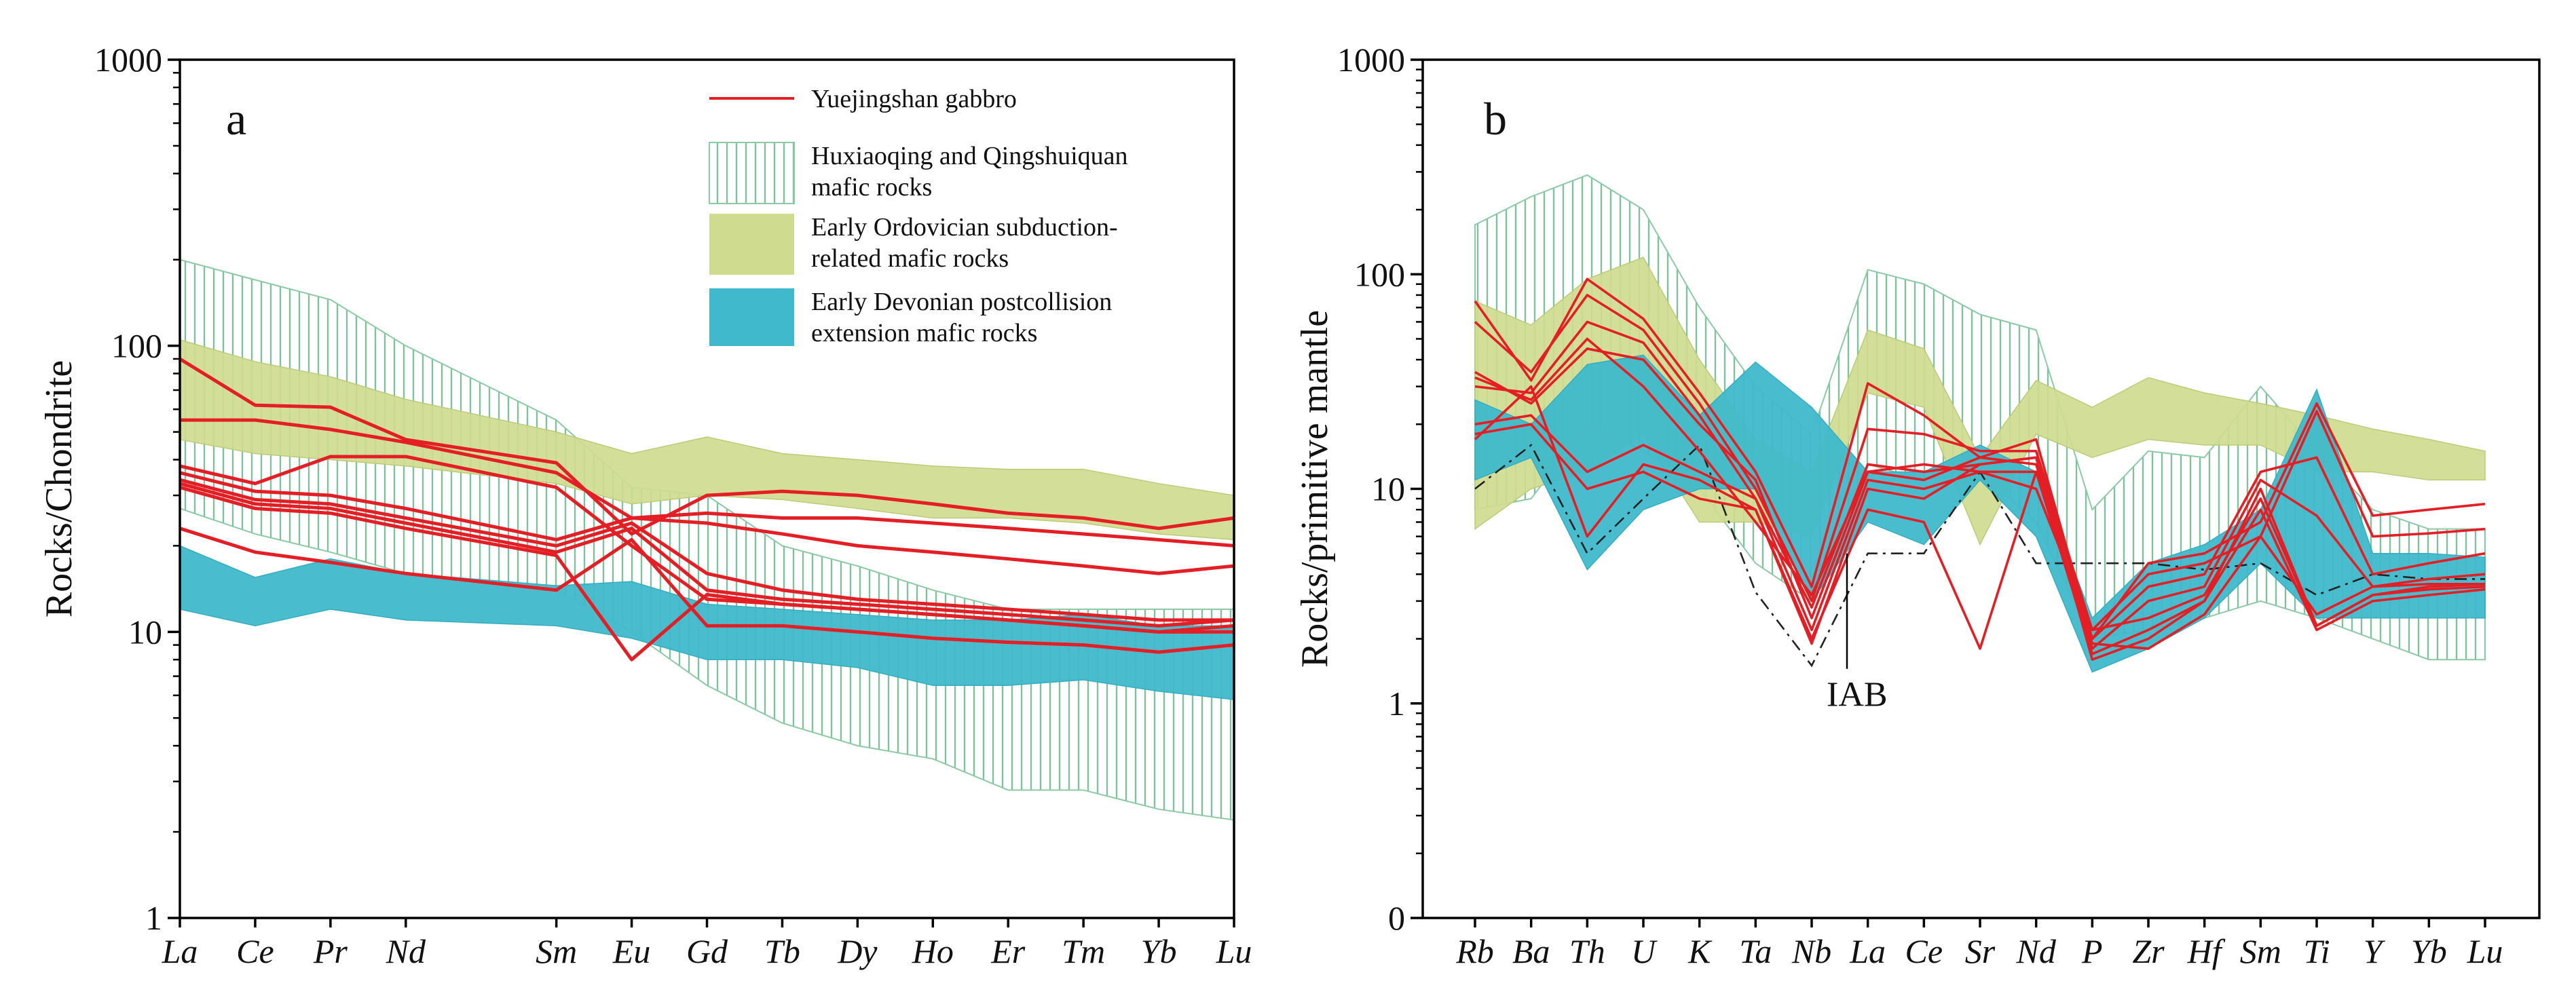 This screenshot has height=996, width=2576. I want to click on b-category-label-y: Y, so click(2375, 951).